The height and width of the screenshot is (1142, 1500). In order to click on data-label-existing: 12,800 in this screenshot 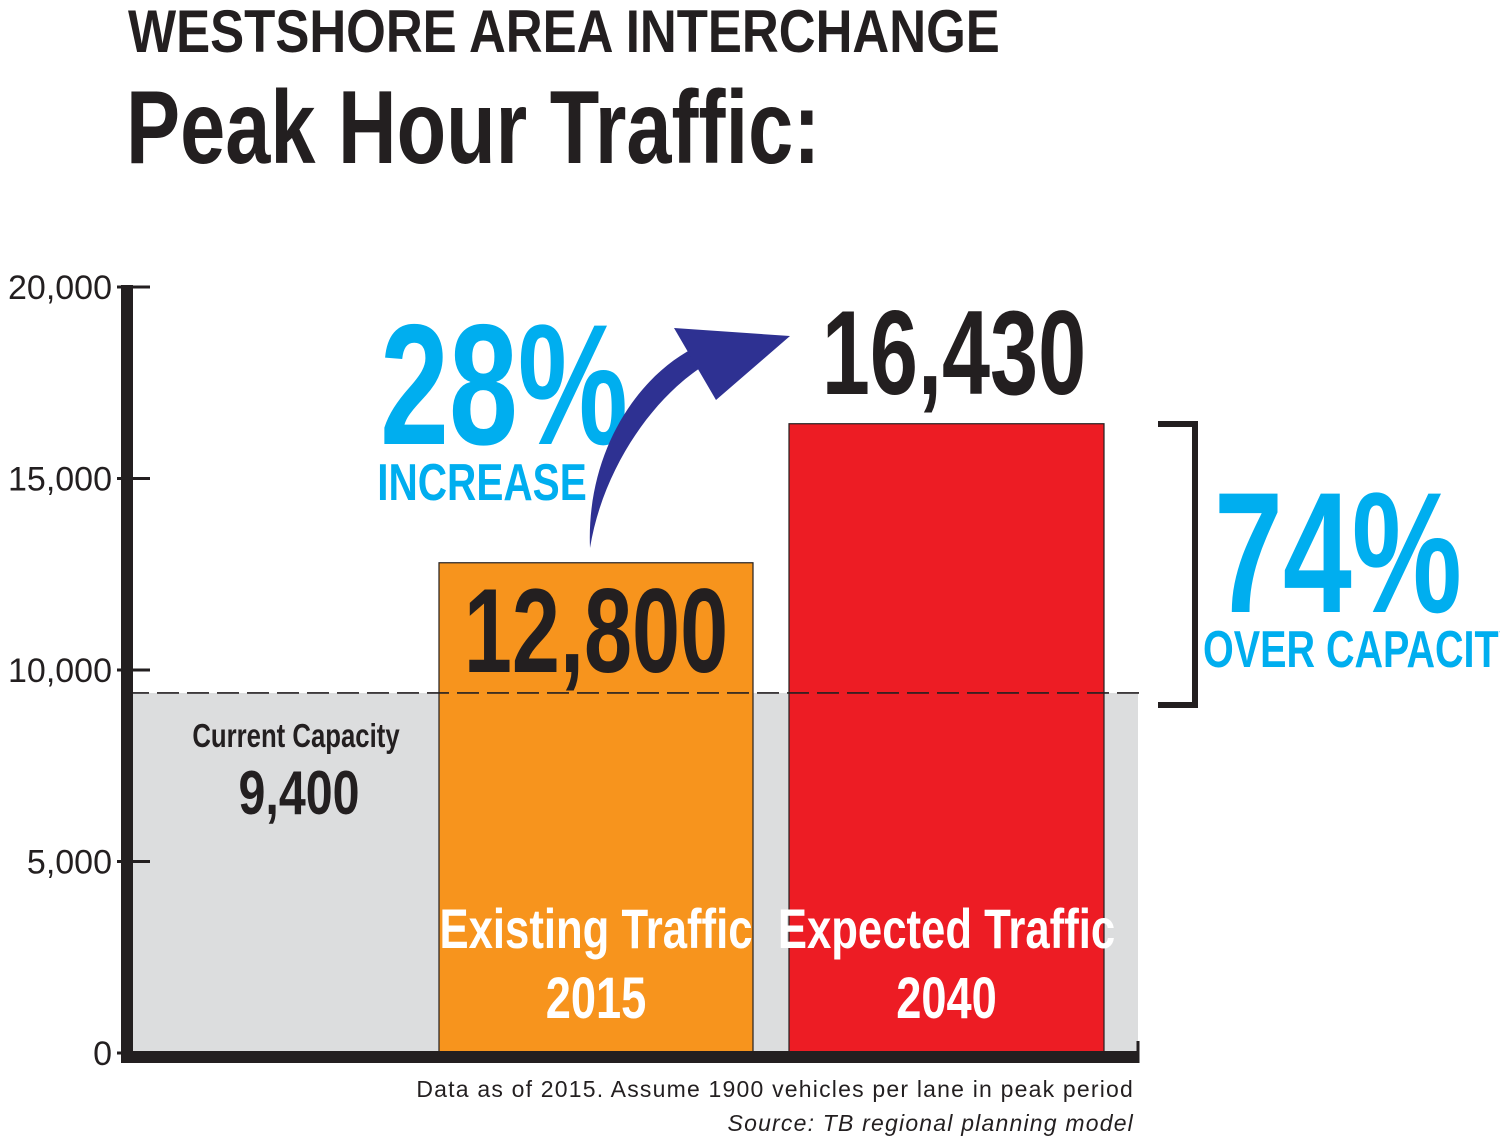, I will do `click(596, 631)`.